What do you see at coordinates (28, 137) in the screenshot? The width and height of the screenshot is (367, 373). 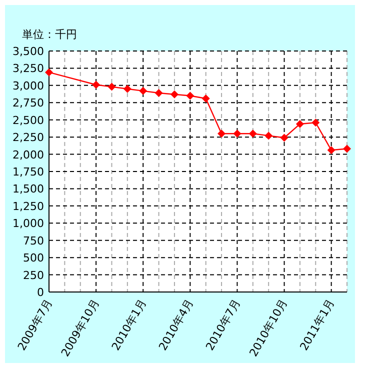 I see `y-tick-label: 2,250` at bounding box center [28, 137].